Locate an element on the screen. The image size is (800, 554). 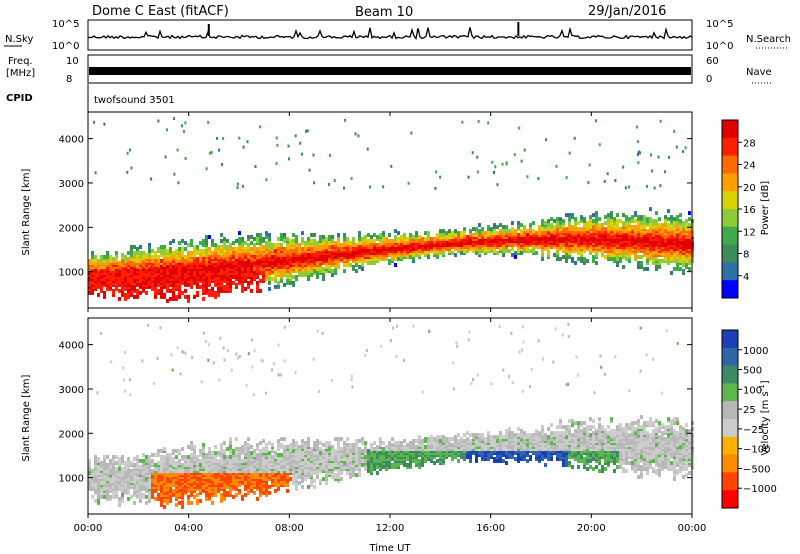
y-tick-label: 4000 is located at coordinates (71, 140).